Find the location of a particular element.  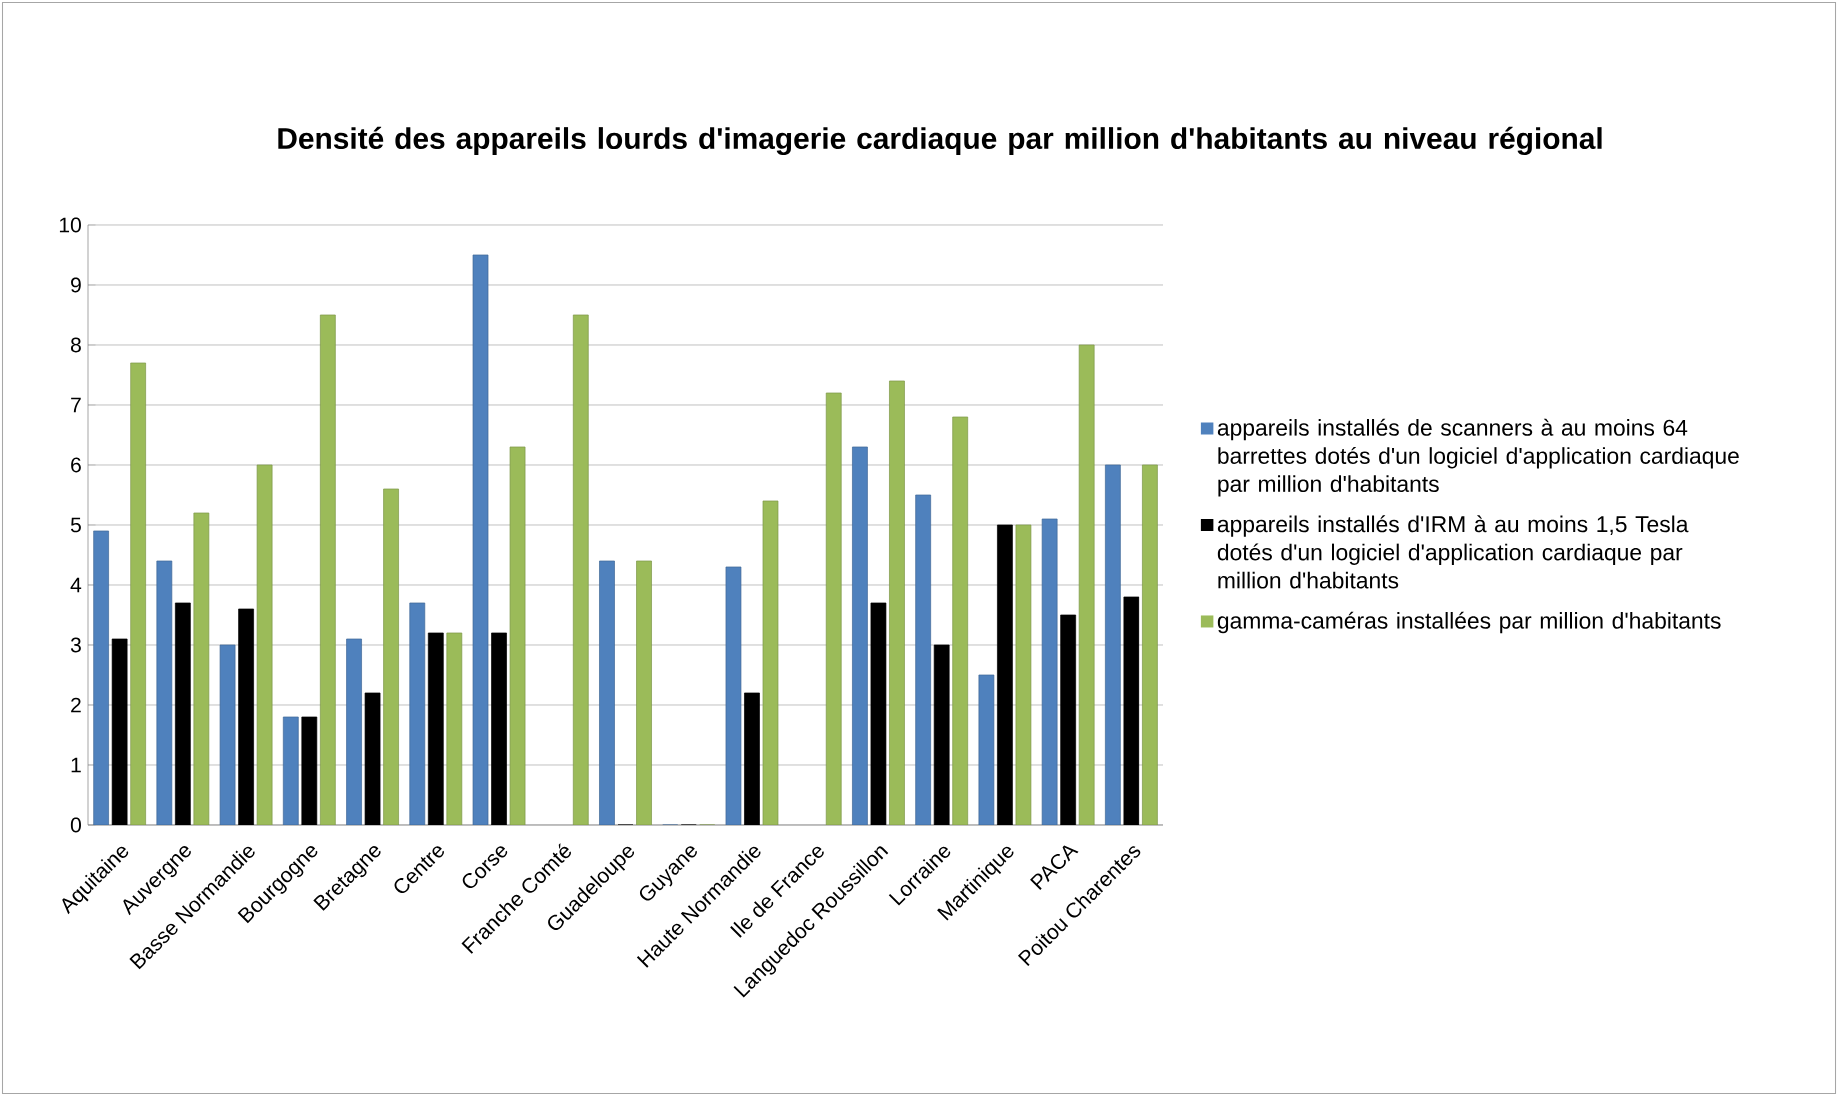

y-tick-label: 9 is located at coordinates (76, 285).